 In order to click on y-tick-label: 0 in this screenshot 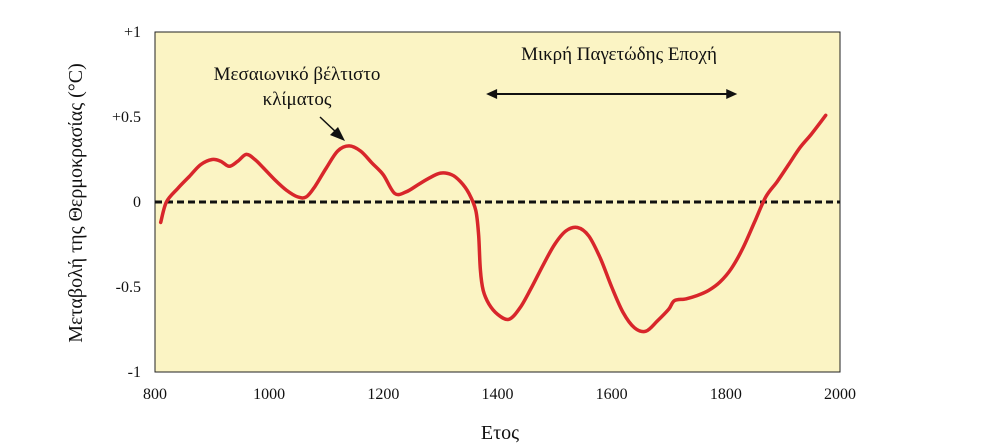, I will do `click(137, 202)`.